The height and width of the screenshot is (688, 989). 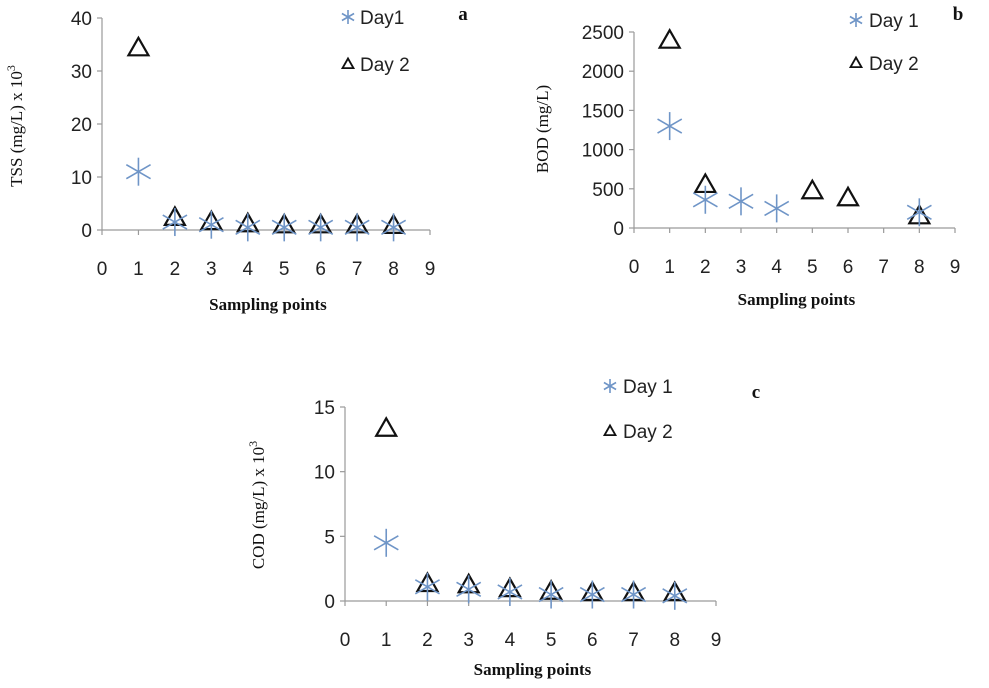 What do you see at coordinates (756, 392) in the screenshot?
I see `panel-letter: c` at bounding box center [756, 392].